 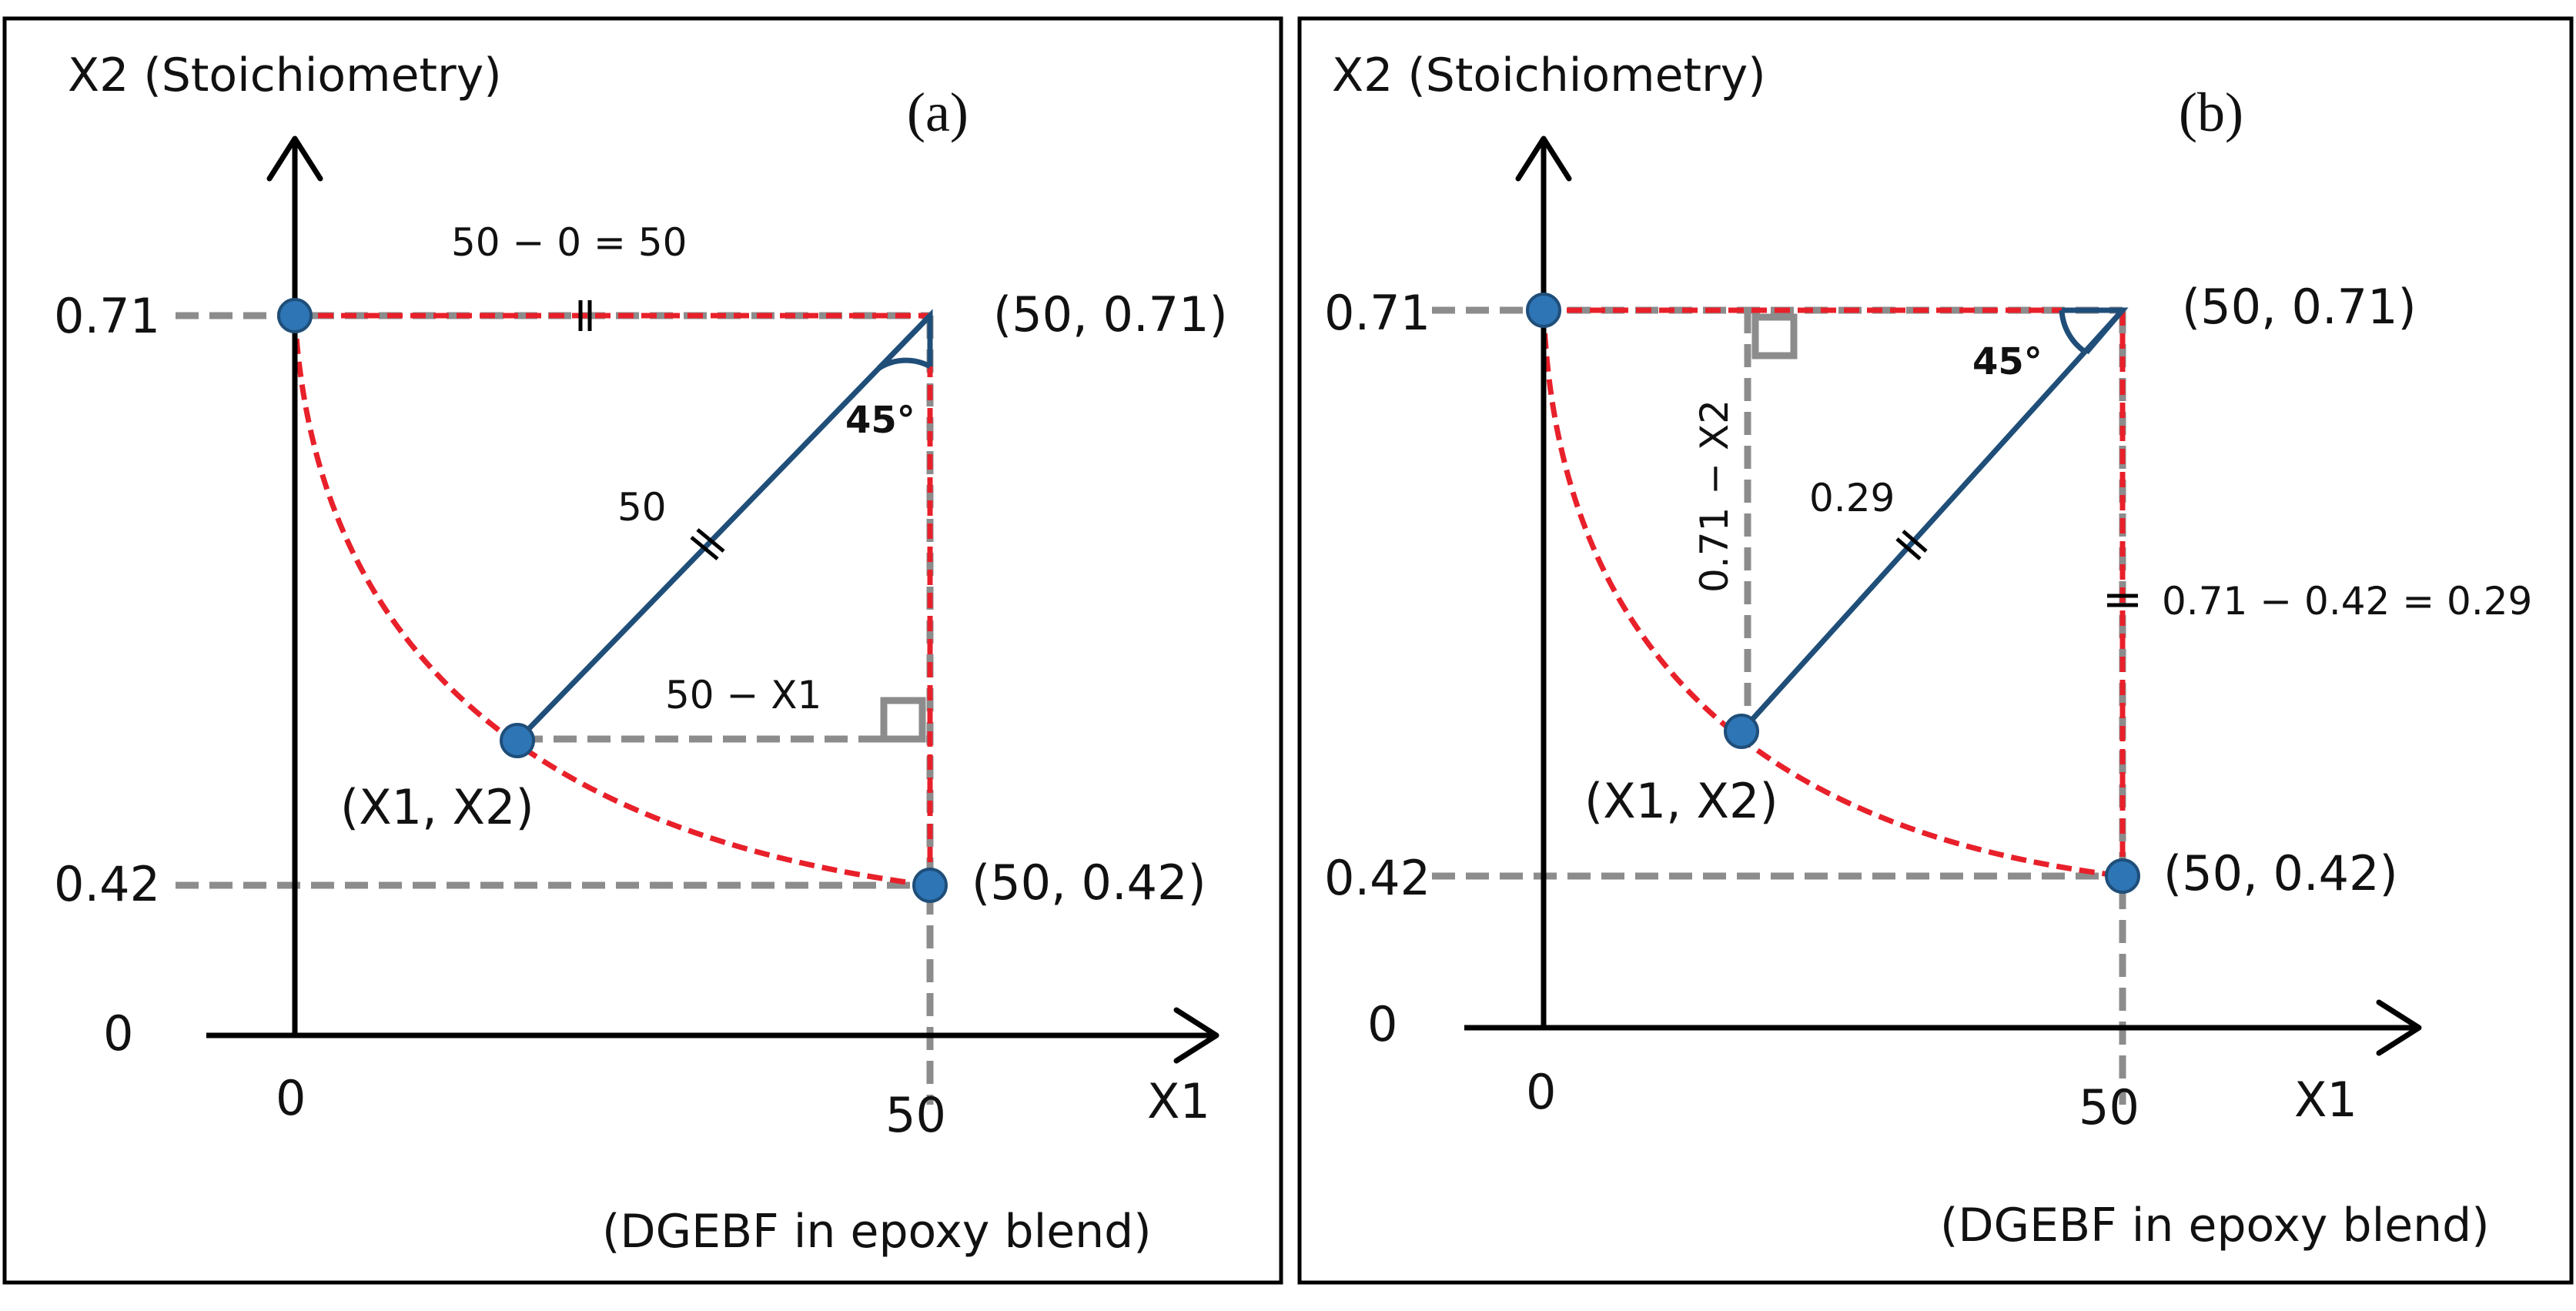 I want to click on panel-b-y-axis-title: X2 (Stoichiometry), so click(x=1549, y=75).